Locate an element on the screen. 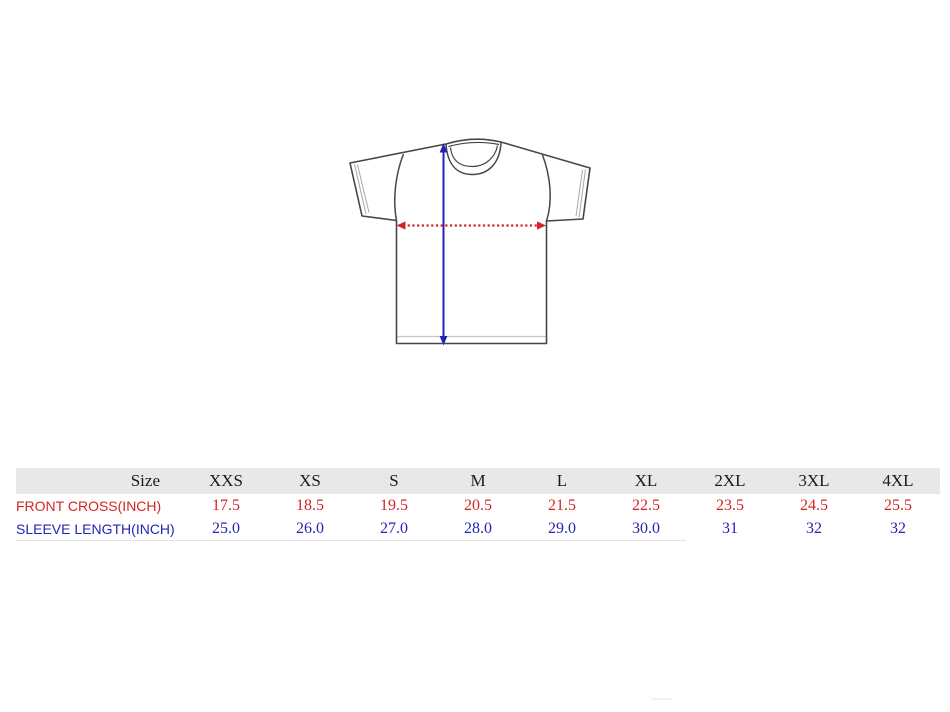  row-label-front-cross: FRONT CROSS(INCH) is located at coordinates (89, 505).